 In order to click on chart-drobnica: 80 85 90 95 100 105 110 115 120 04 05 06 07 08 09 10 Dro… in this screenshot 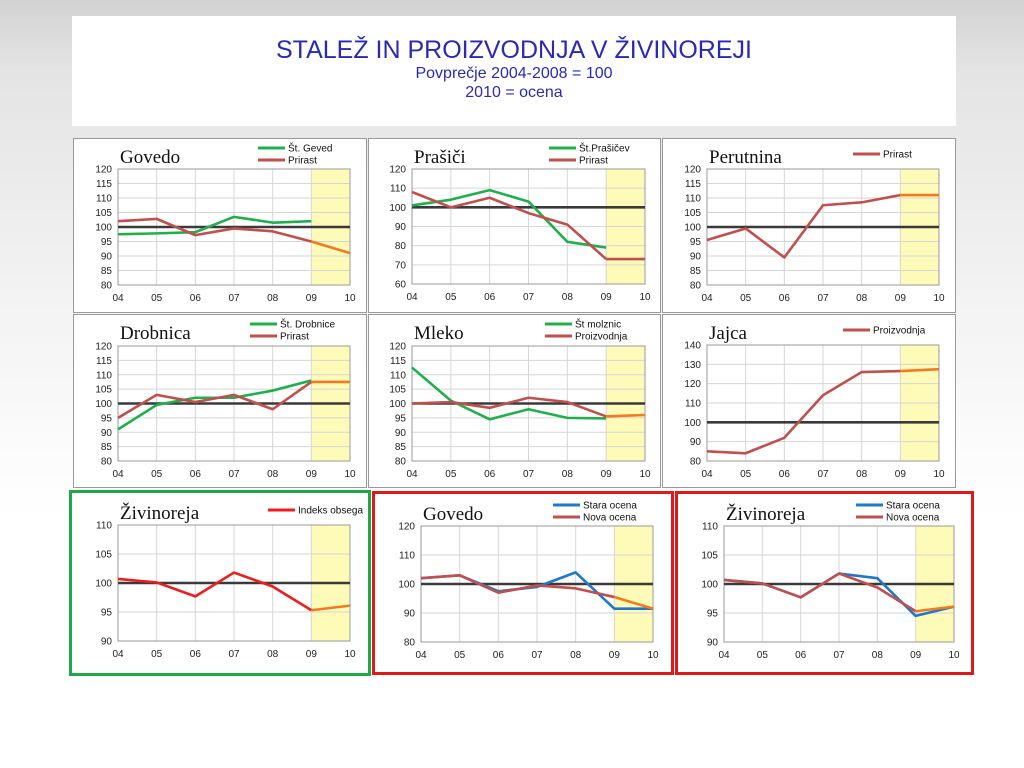, I will do `click(225, 399)`.